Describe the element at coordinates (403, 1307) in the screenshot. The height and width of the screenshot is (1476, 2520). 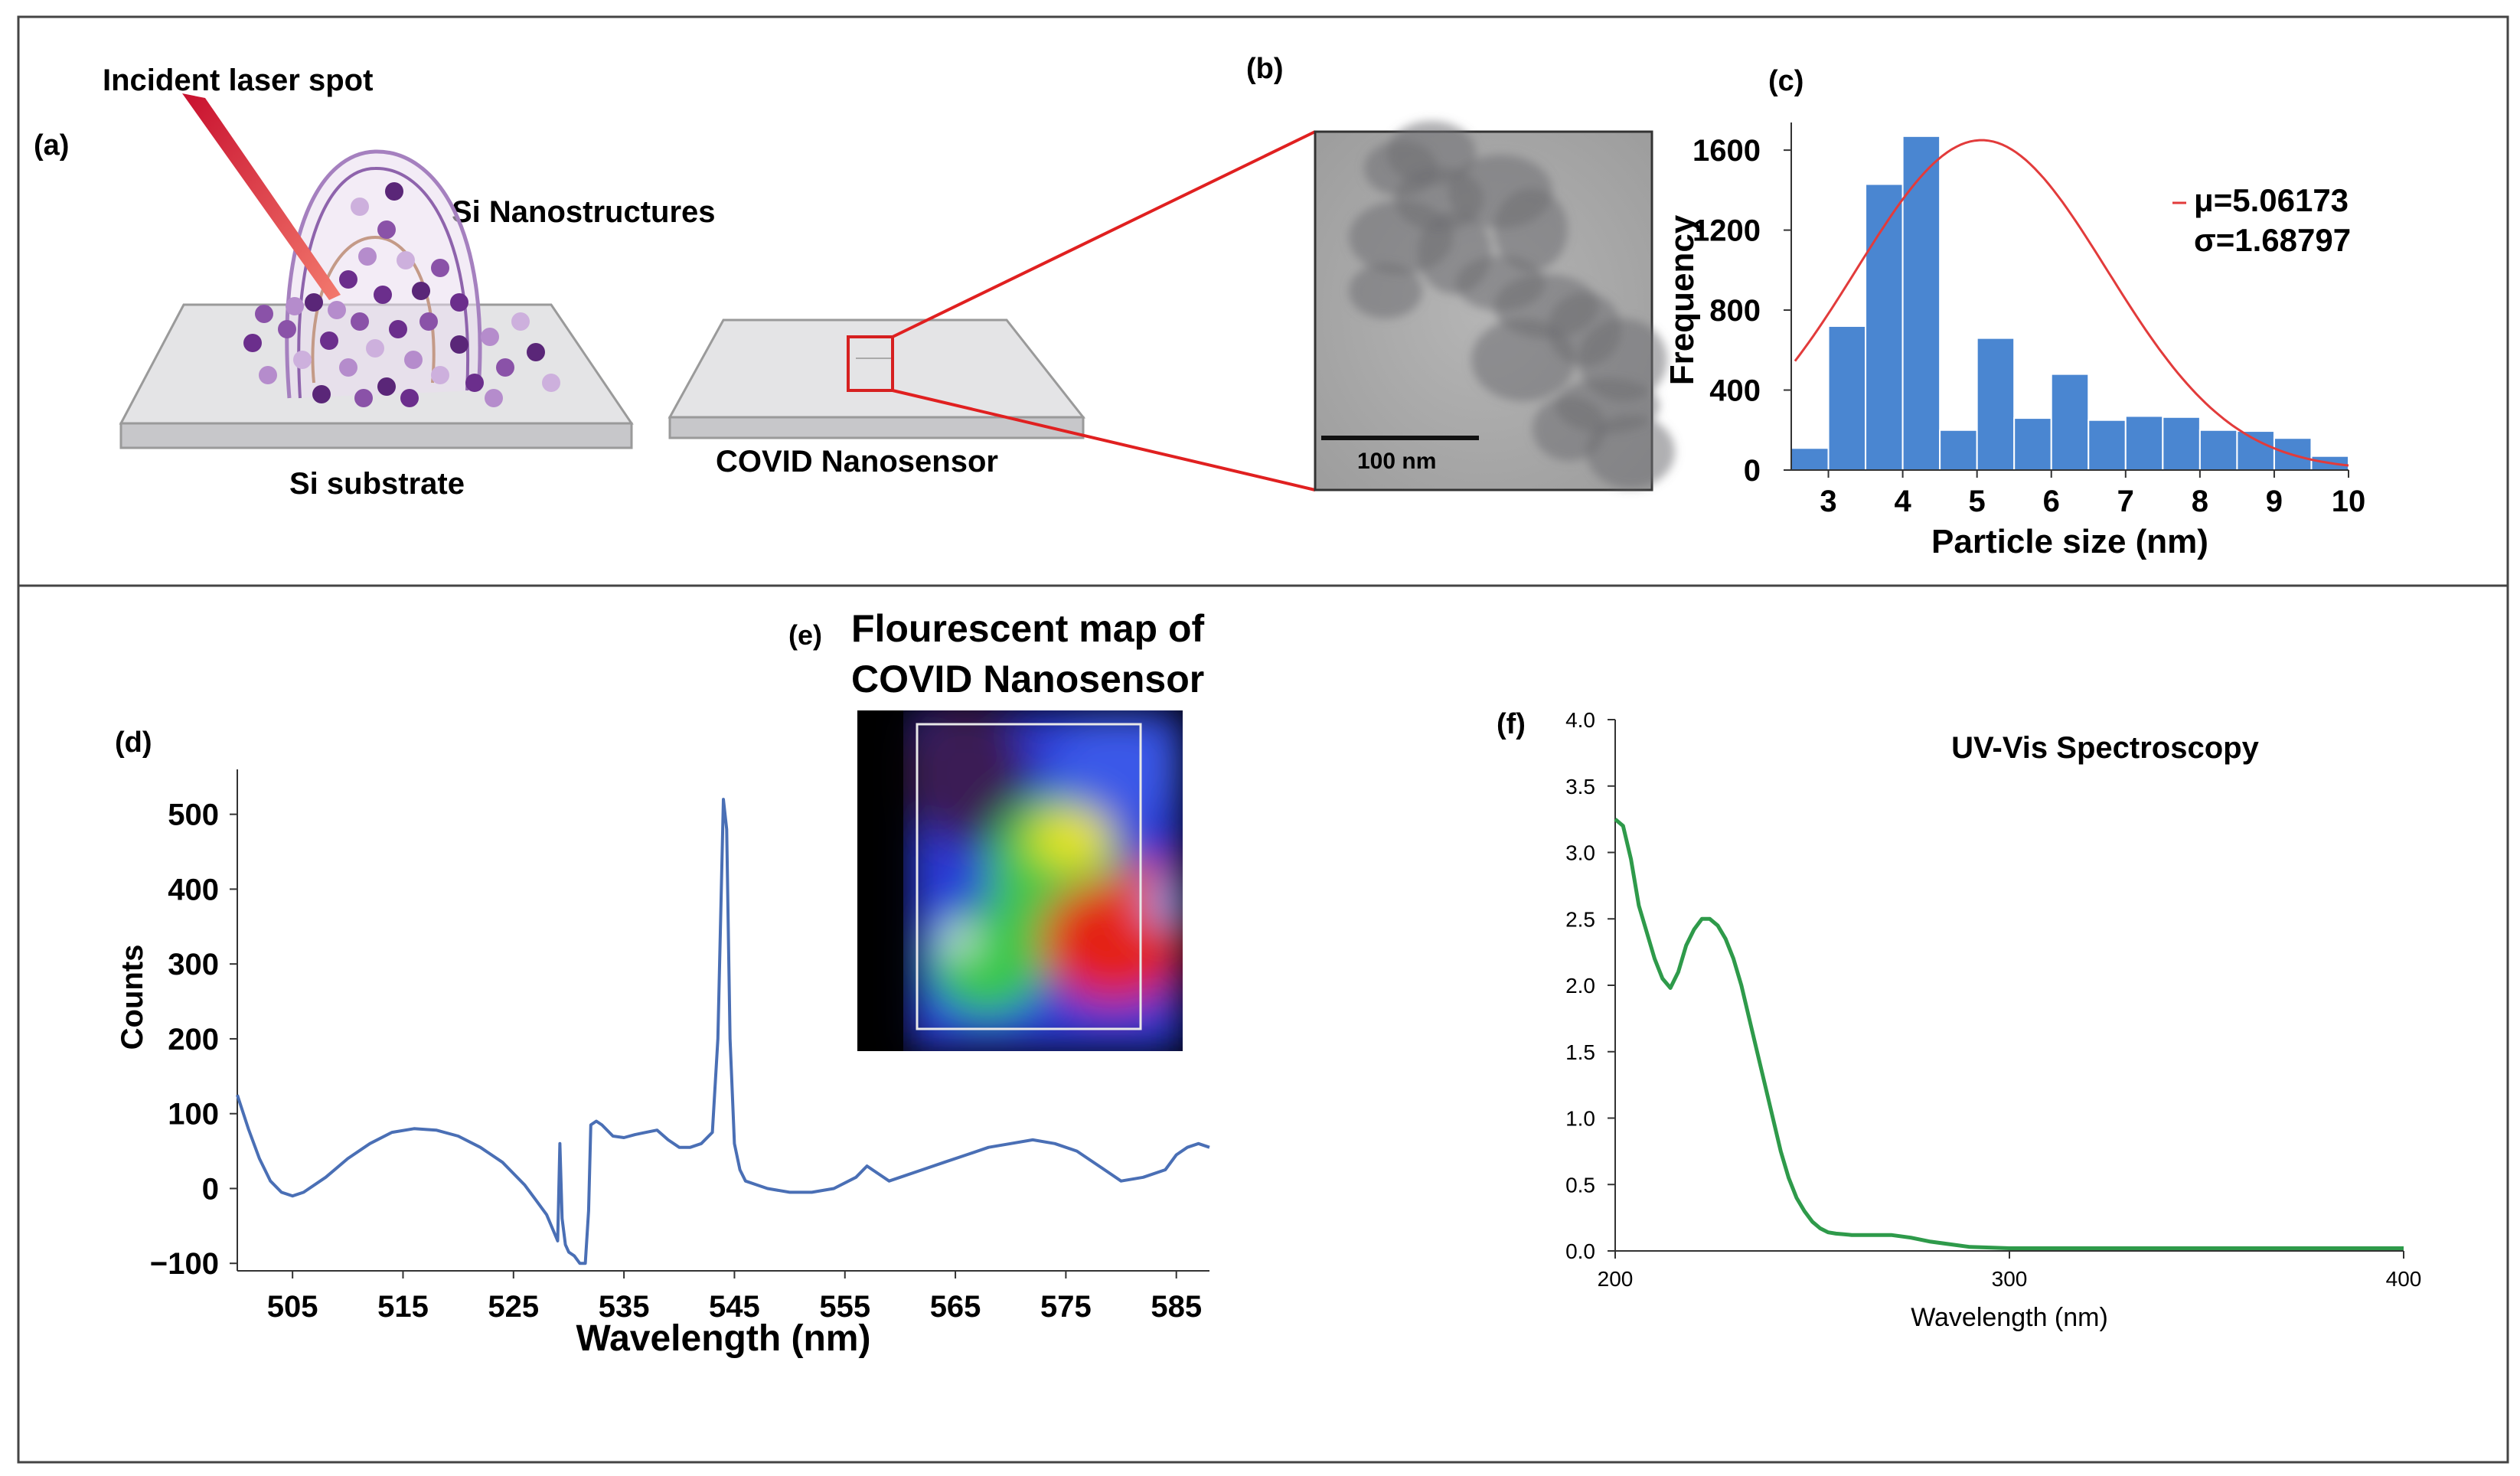
I see `x-tick-label: 515` at that location.